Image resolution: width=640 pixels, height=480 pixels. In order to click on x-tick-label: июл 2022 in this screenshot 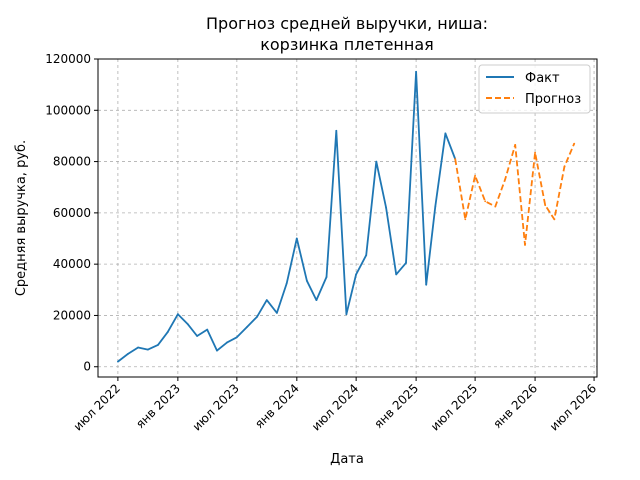, I will do `click(97, 407)`.